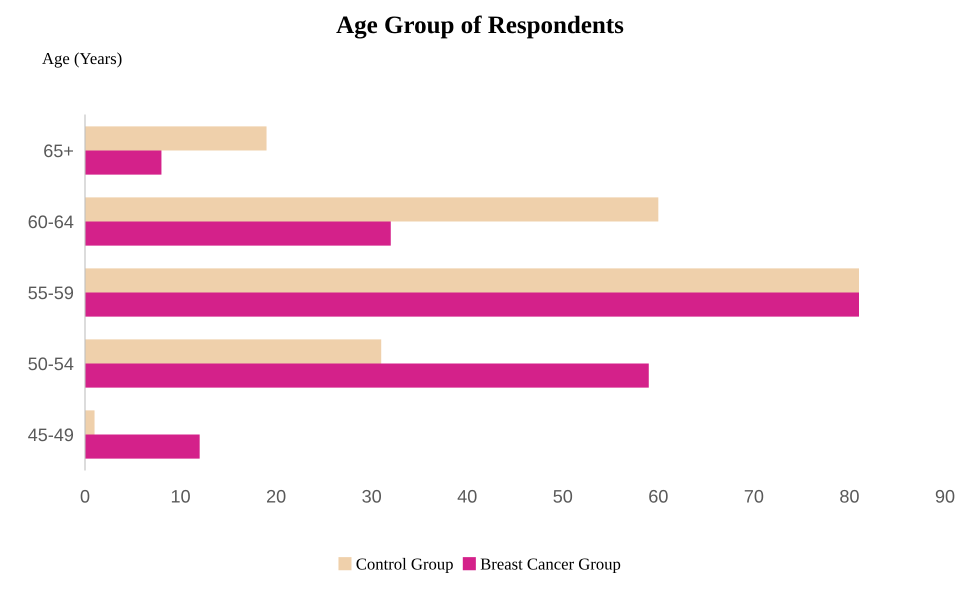 This screenshot has height=591, width=960. Describe the element at coordinates (467, 496) in the screenshot. I see `x-tick-label: 40` at that location.